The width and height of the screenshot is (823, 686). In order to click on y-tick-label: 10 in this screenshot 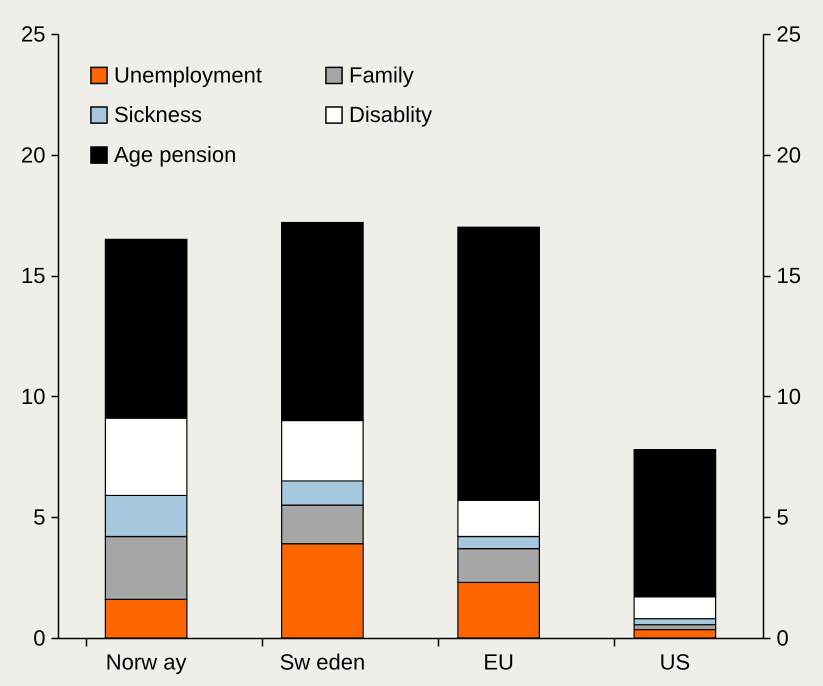, I will do `click(33, 396)`.